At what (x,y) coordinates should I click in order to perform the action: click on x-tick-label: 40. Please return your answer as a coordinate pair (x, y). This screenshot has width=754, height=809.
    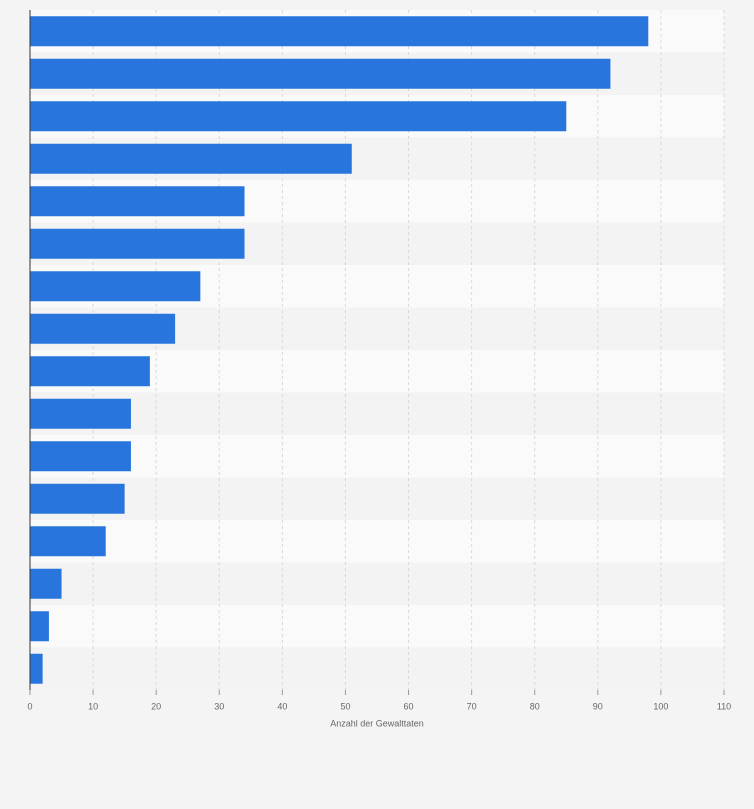
    Looking at the image, I should click on (282, 706).